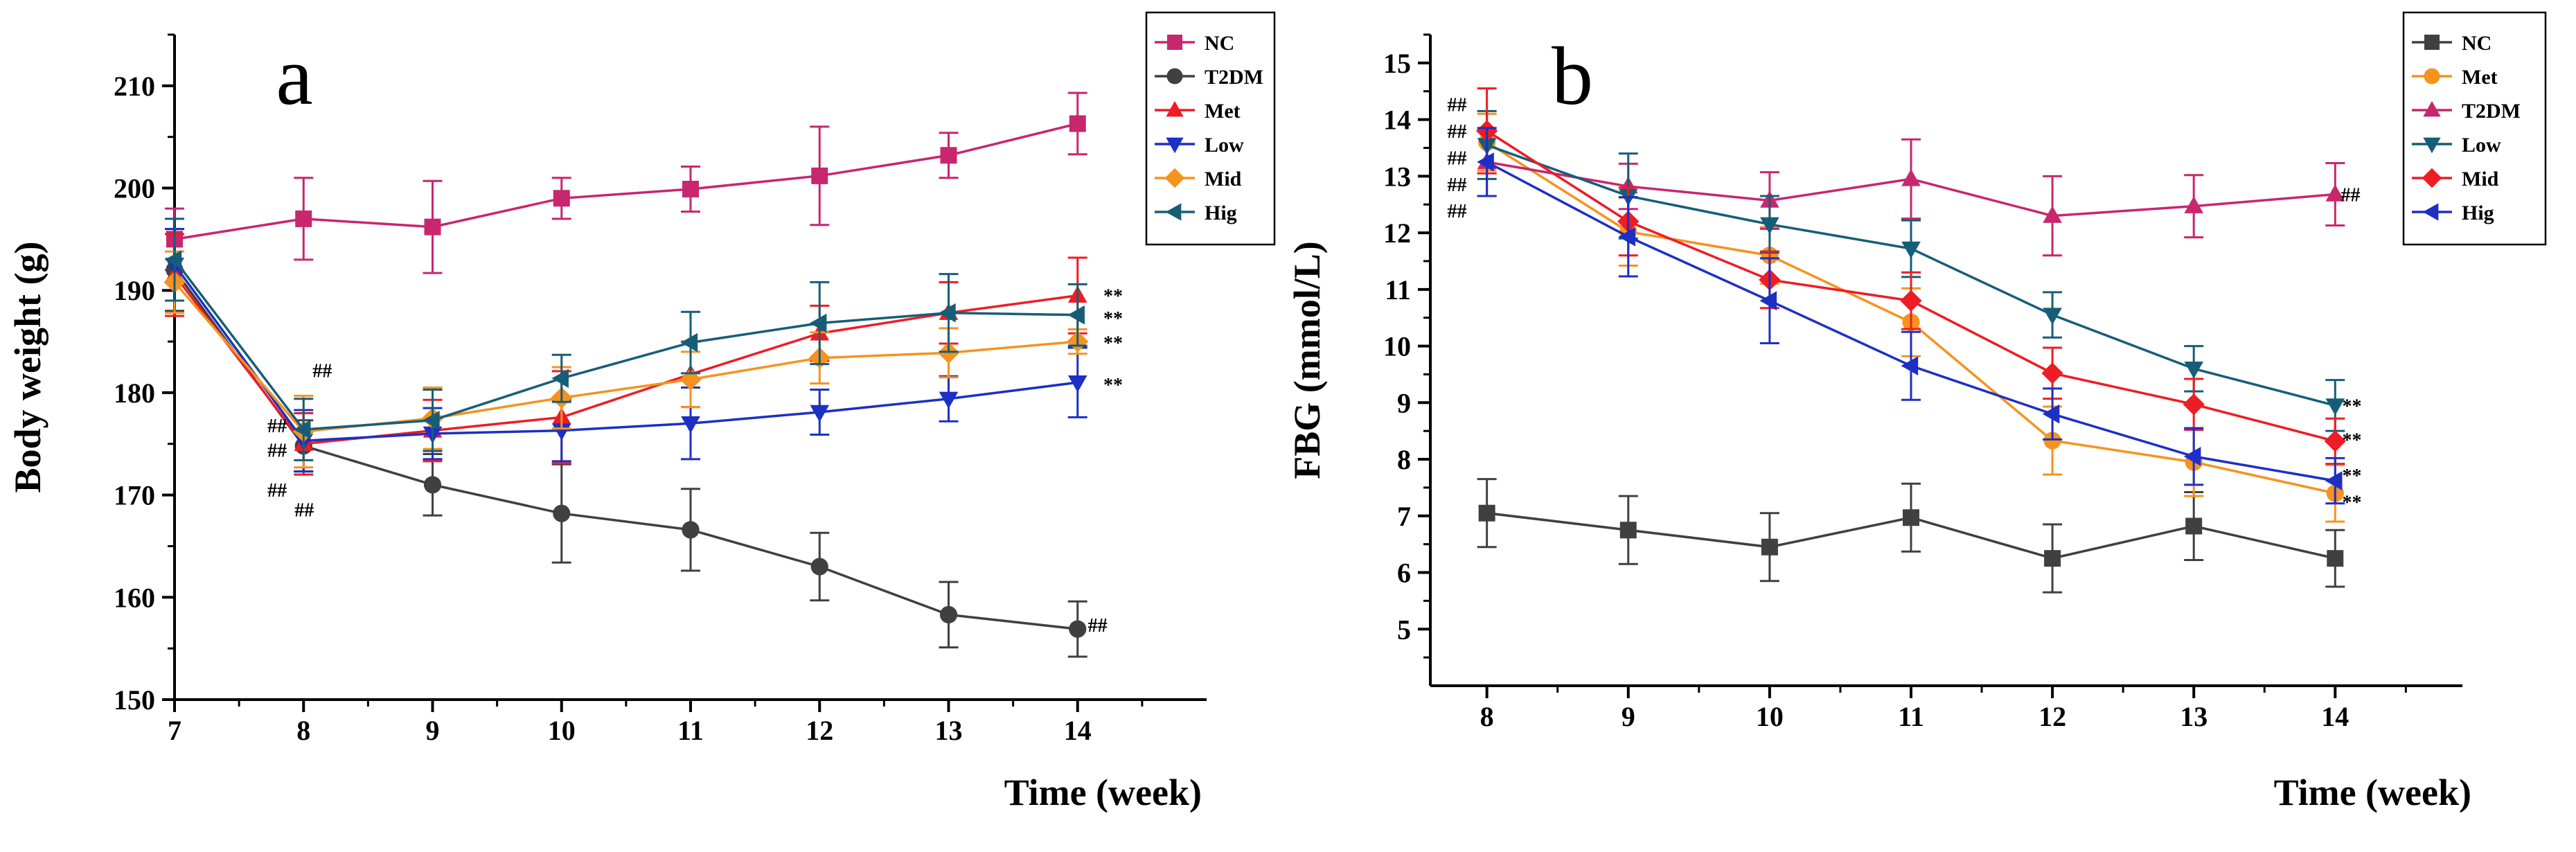  I want to click on b-y-tick-label: 11, so click(1398, 289).